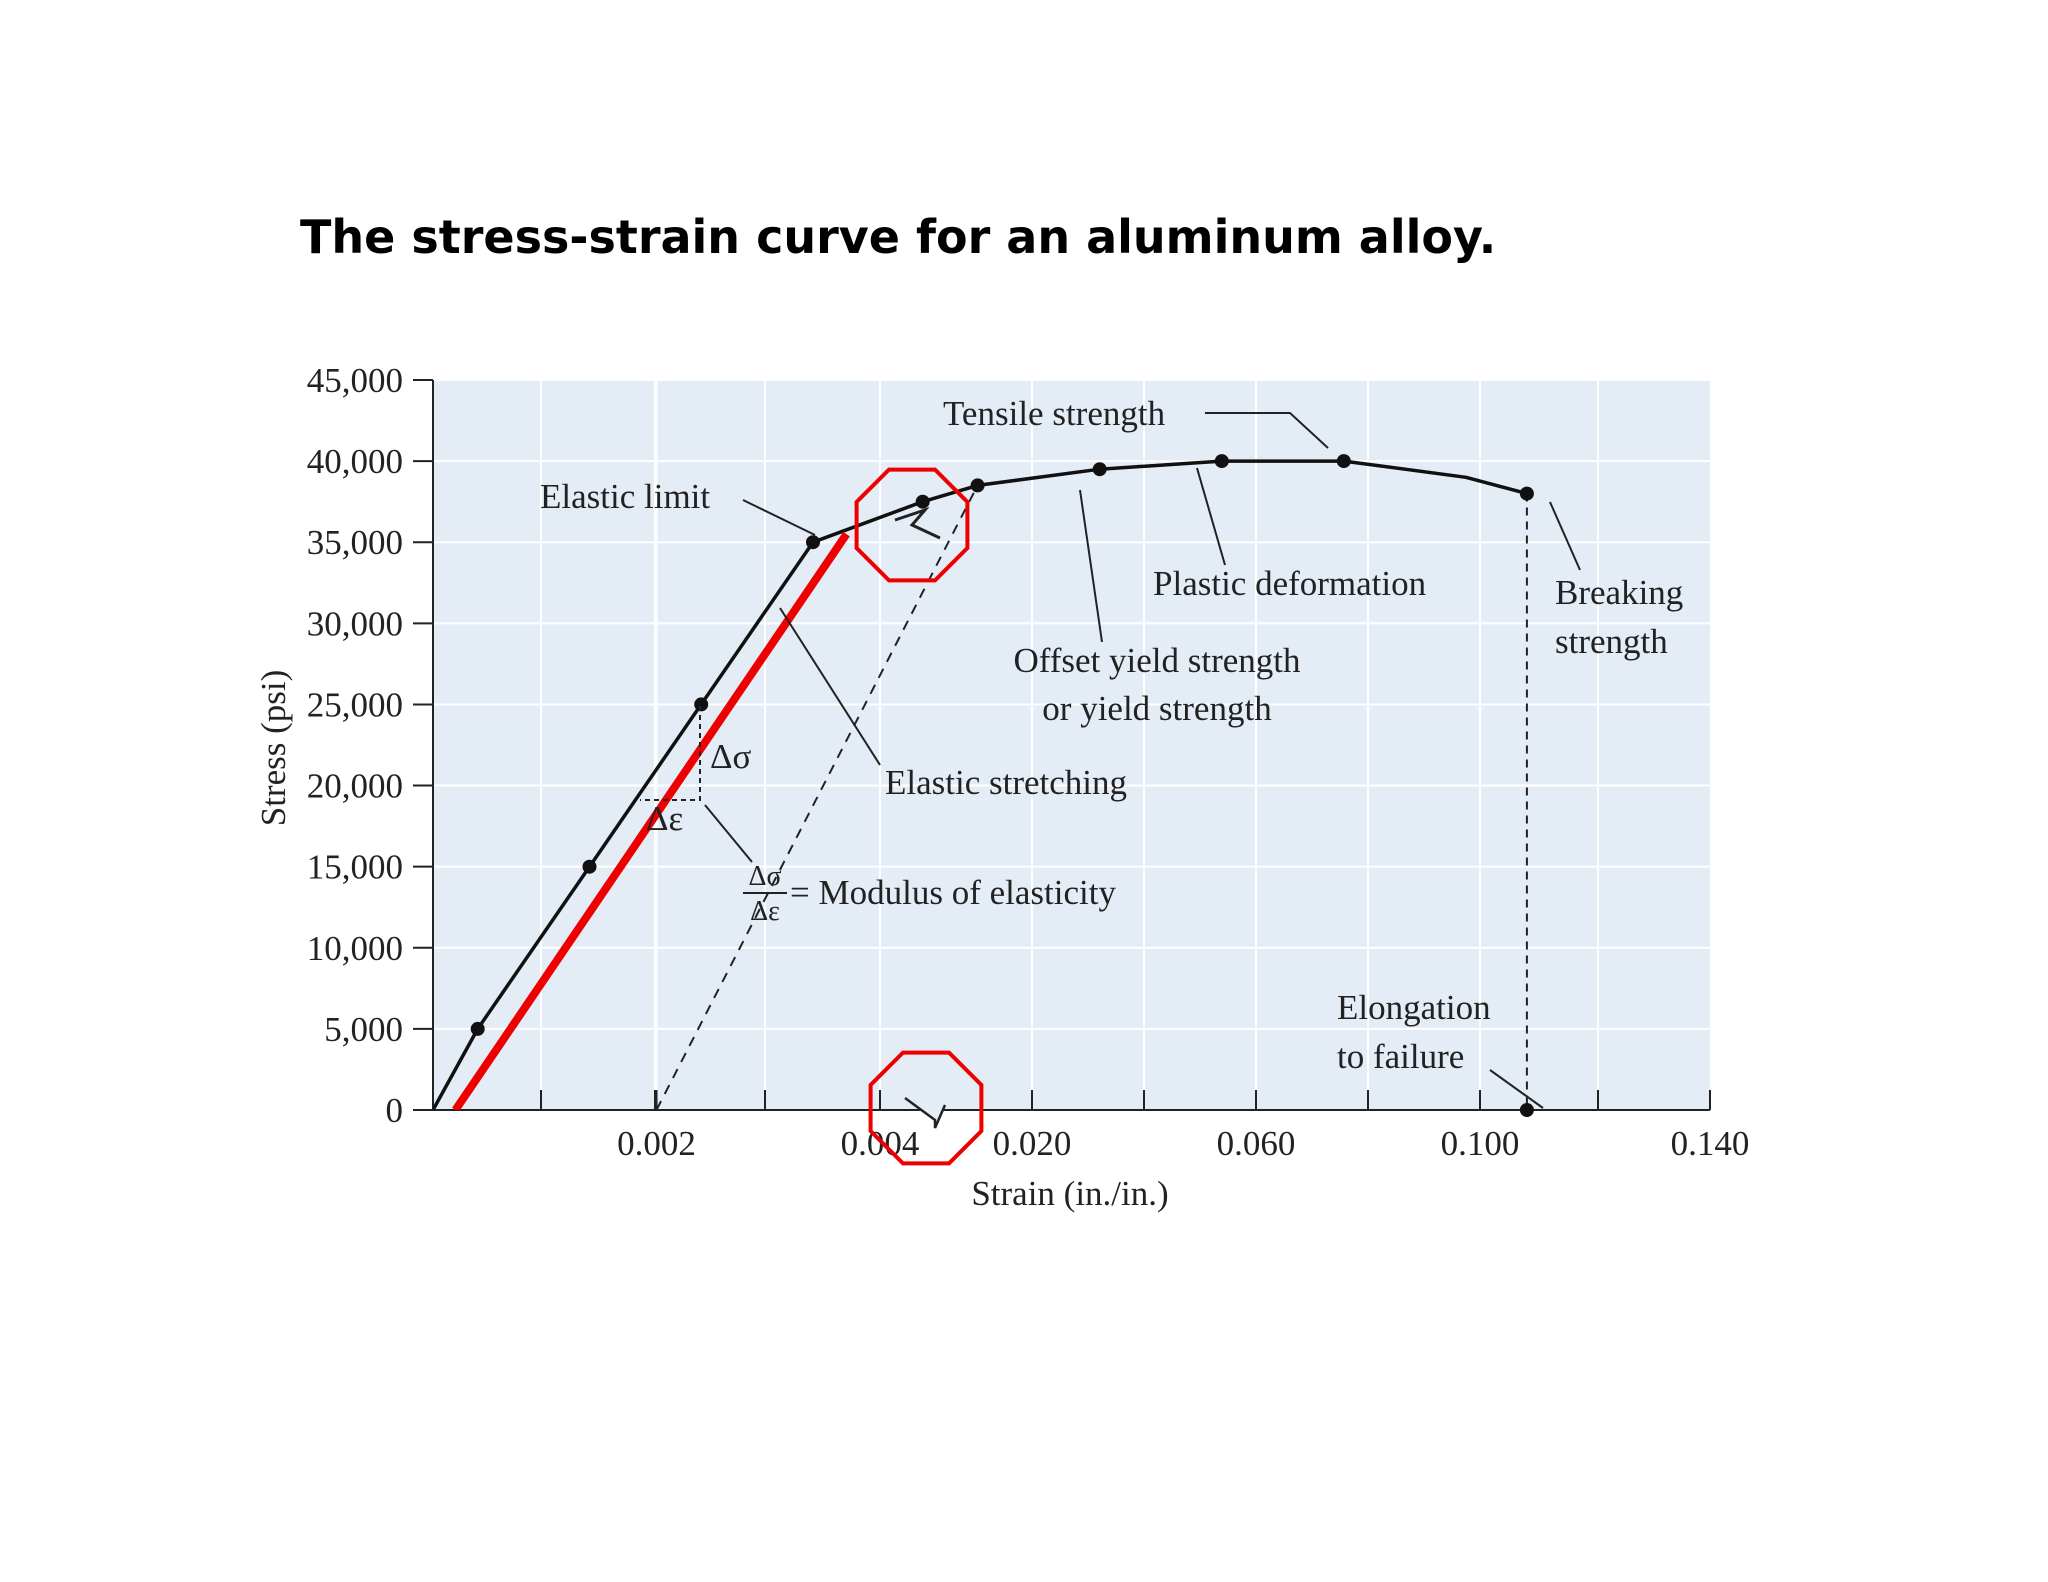  What do you see at coordinates (1516, 1089) in the screenshot?
I see `leader-elongation` at bounding box center [1516, 1089].